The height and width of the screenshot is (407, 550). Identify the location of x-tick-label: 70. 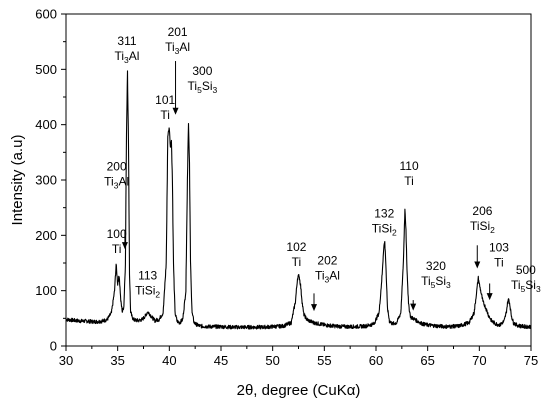
(479, 360).